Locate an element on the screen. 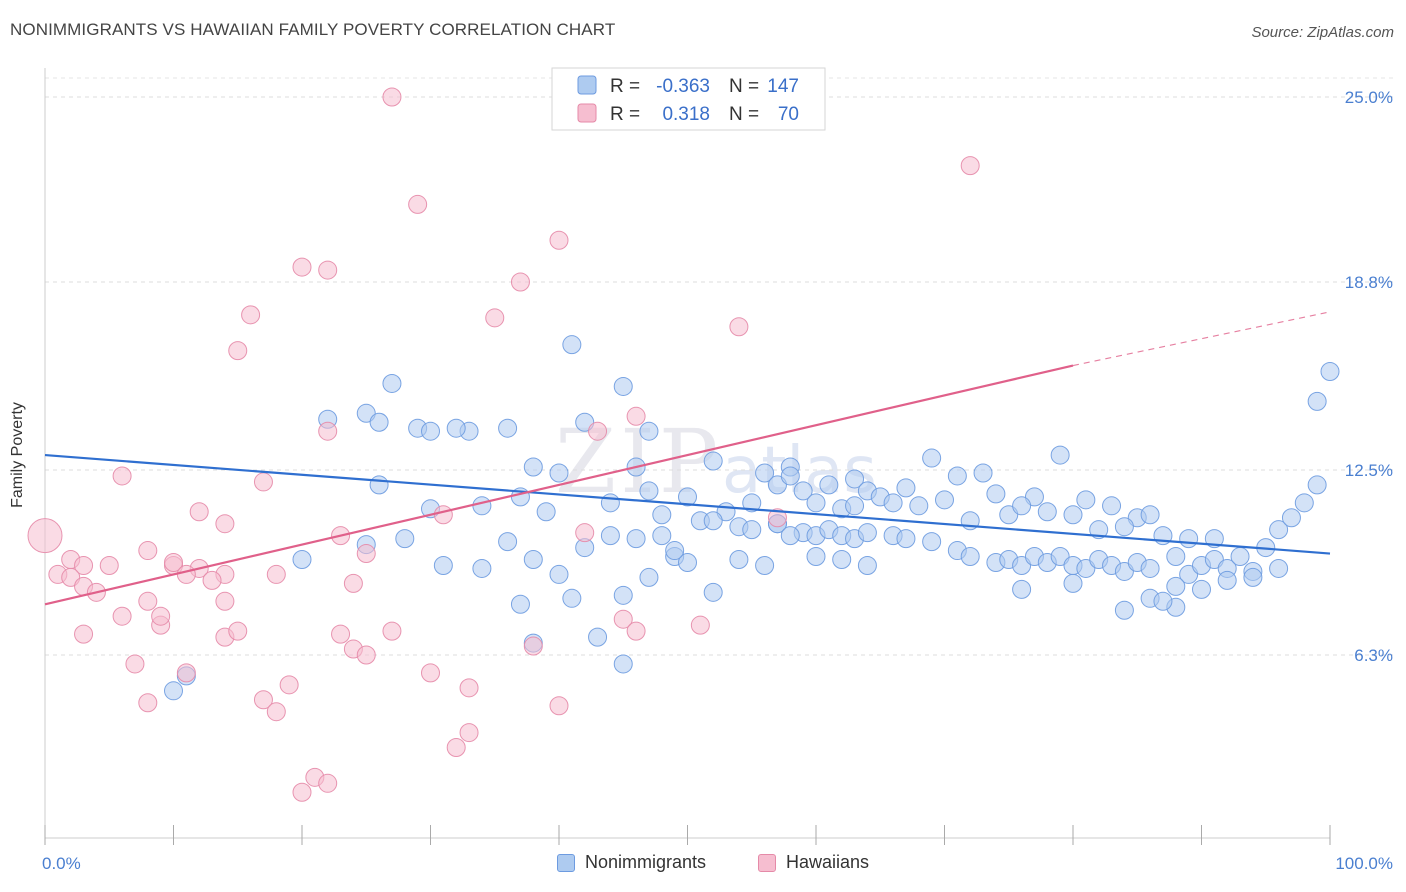 This screenshot has height=892, width=1406. stats-r-label: R = is located at coordinates (625, 114).